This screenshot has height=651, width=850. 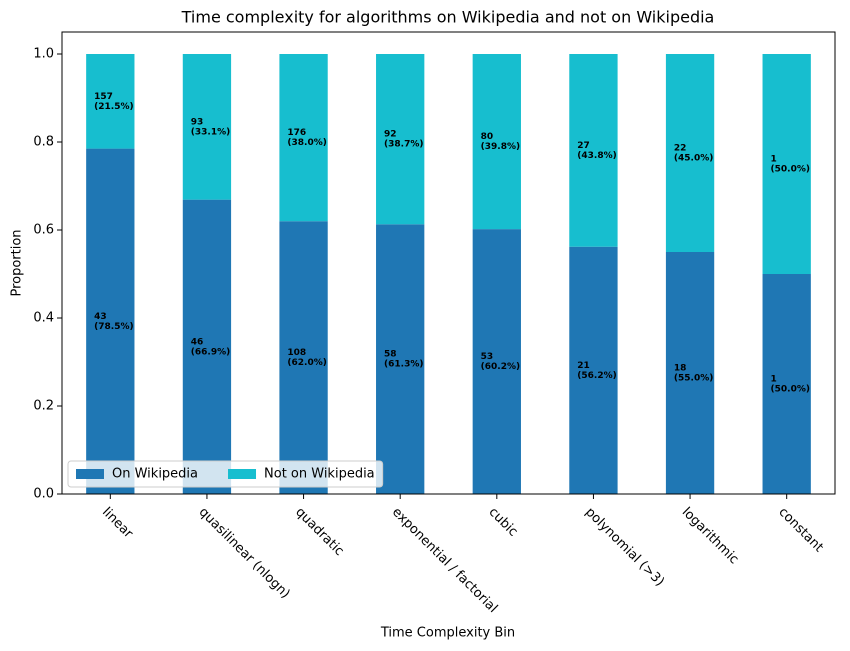 What do you see at coordinates (43, 494) in the screenshot?
I see `y-tick-label: 0.0` at bounding box center [43, 494].